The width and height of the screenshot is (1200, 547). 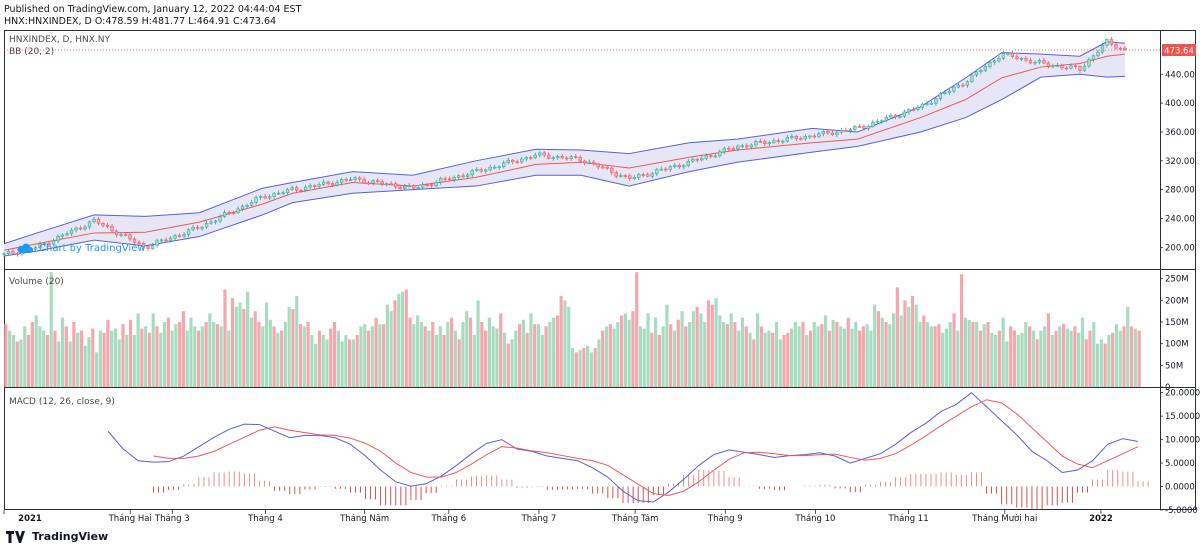 What do you see at coordinates (1180, 133) in the screenshot?
I see `price-tick-label: 360.00` at bounding box center [1180, 133].